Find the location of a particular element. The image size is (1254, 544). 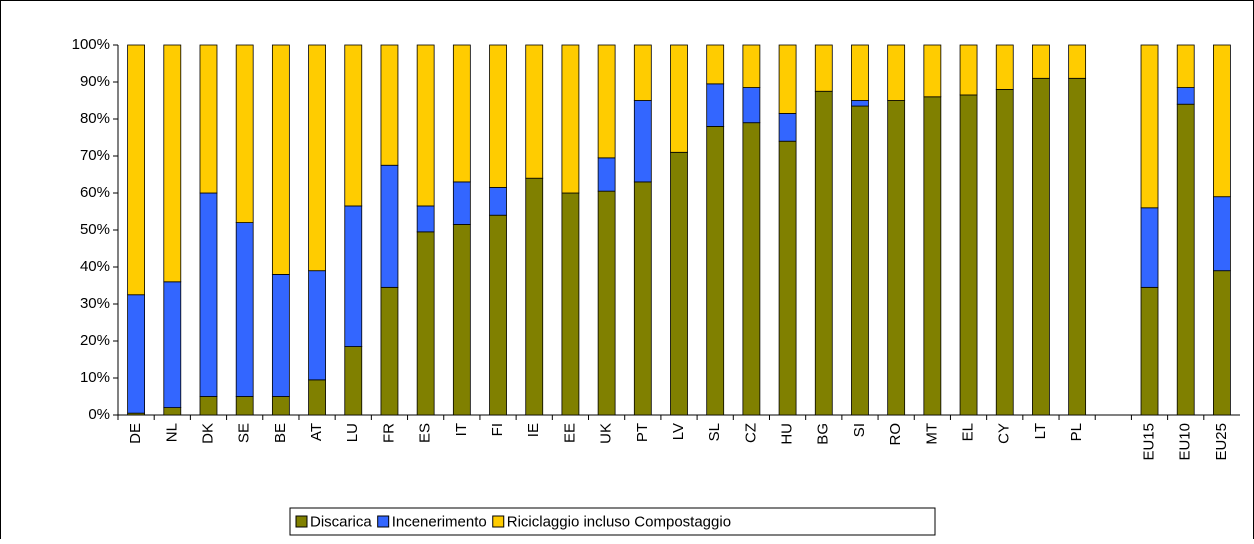

y-tick-label: 0% is located at coordinates (99, 414).